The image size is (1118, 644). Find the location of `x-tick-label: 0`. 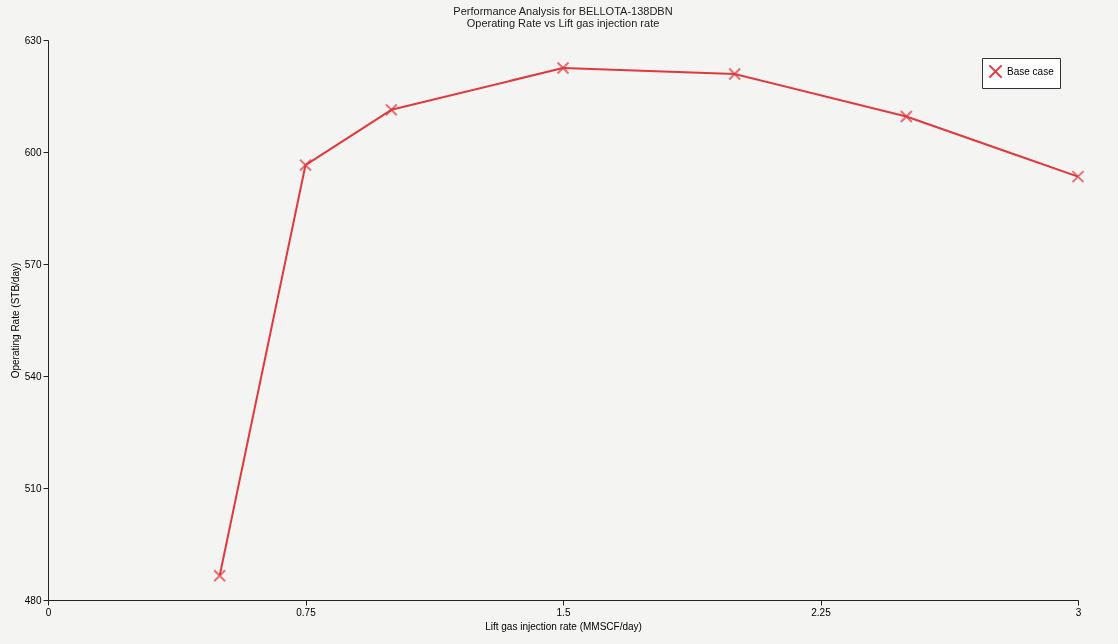

x-tick-label: 0 is located at coordinates (48, 612).